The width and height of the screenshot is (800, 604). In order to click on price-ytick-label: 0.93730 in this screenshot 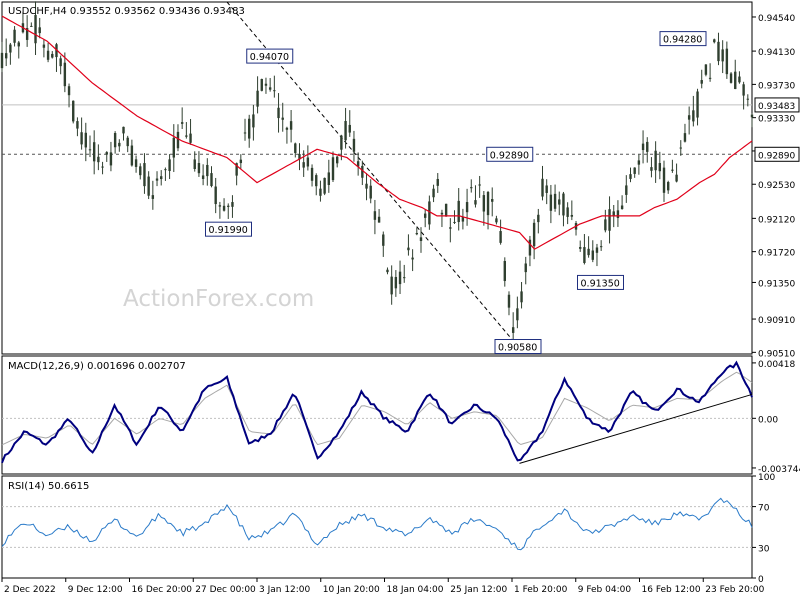, I will do `click(776, 86)`.